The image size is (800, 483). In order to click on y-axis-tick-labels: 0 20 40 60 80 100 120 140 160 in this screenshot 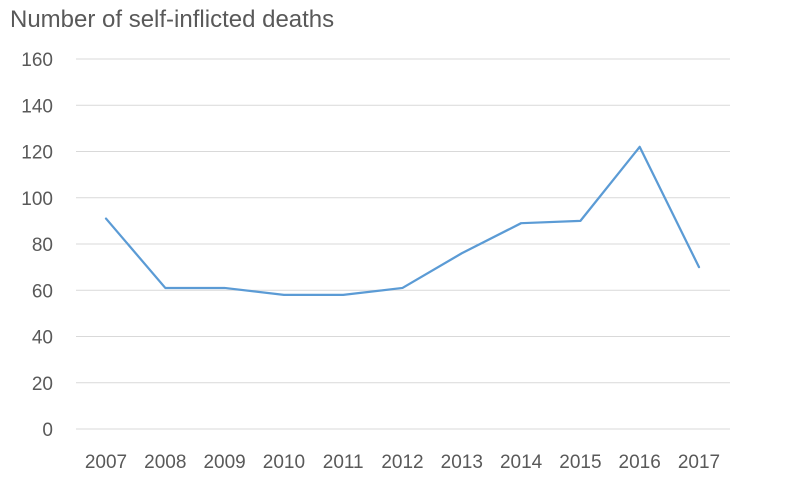, I will do `click(37, 245)`.